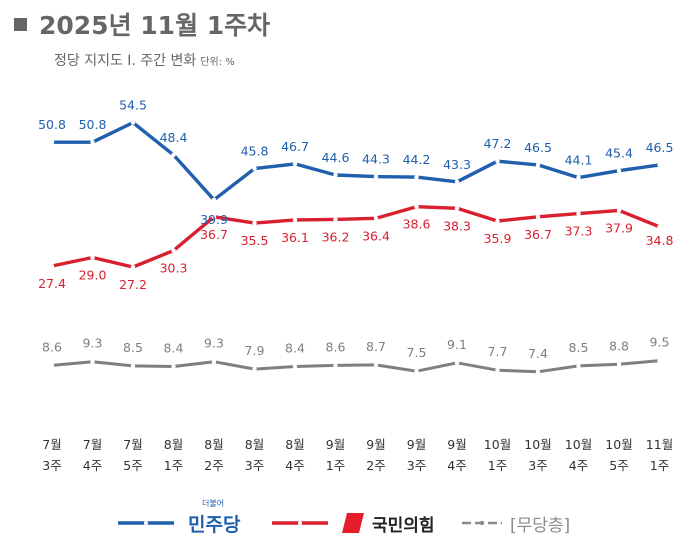  Describe the element at coordinates (295, 146) in the screenshot. I see `value-label-minju: 46.7` at that location.